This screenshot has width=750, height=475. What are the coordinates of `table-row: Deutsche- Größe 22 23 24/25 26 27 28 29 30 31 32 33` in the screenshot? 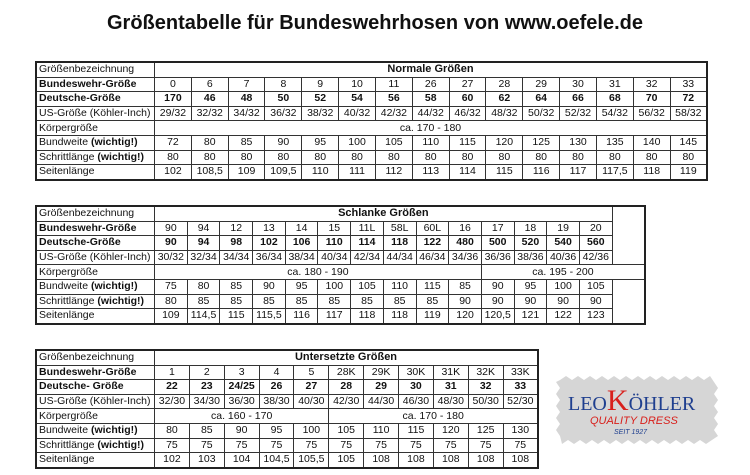 It's located at (287, 387).